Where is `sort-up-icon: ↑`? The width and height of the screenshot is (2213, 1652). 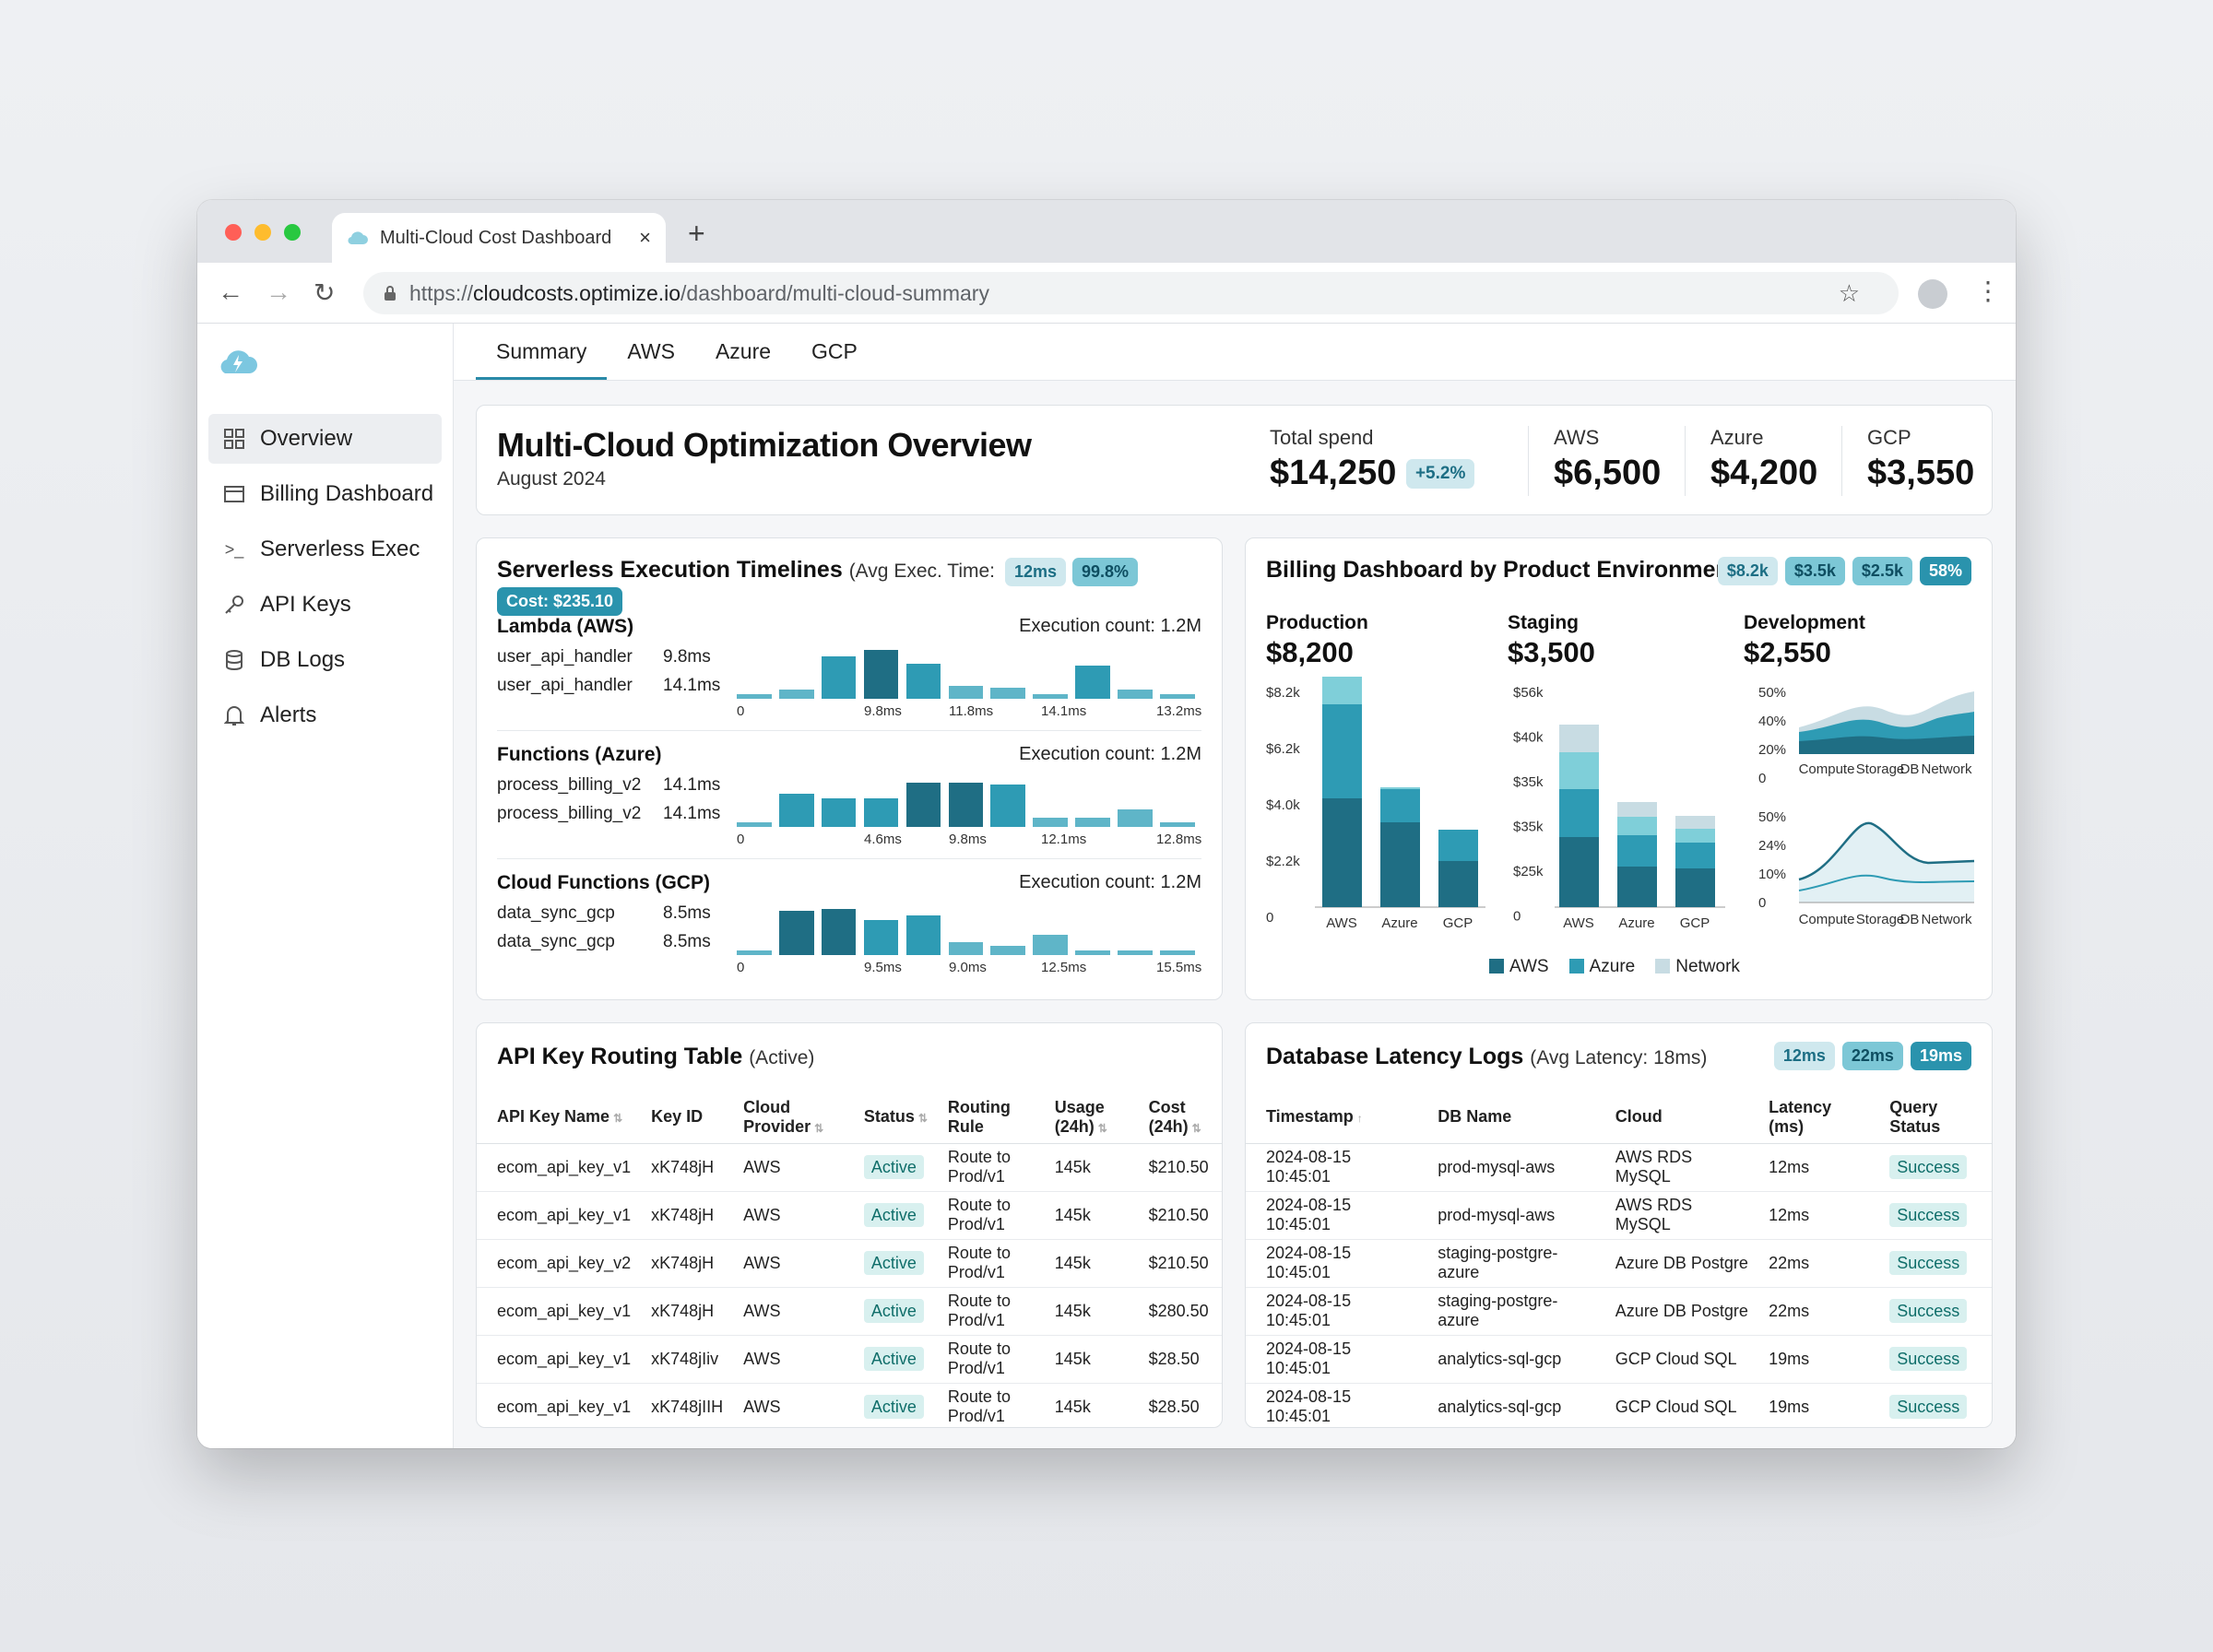 sort-up-icon: ↑ is located at coordinates (1359, 1119).